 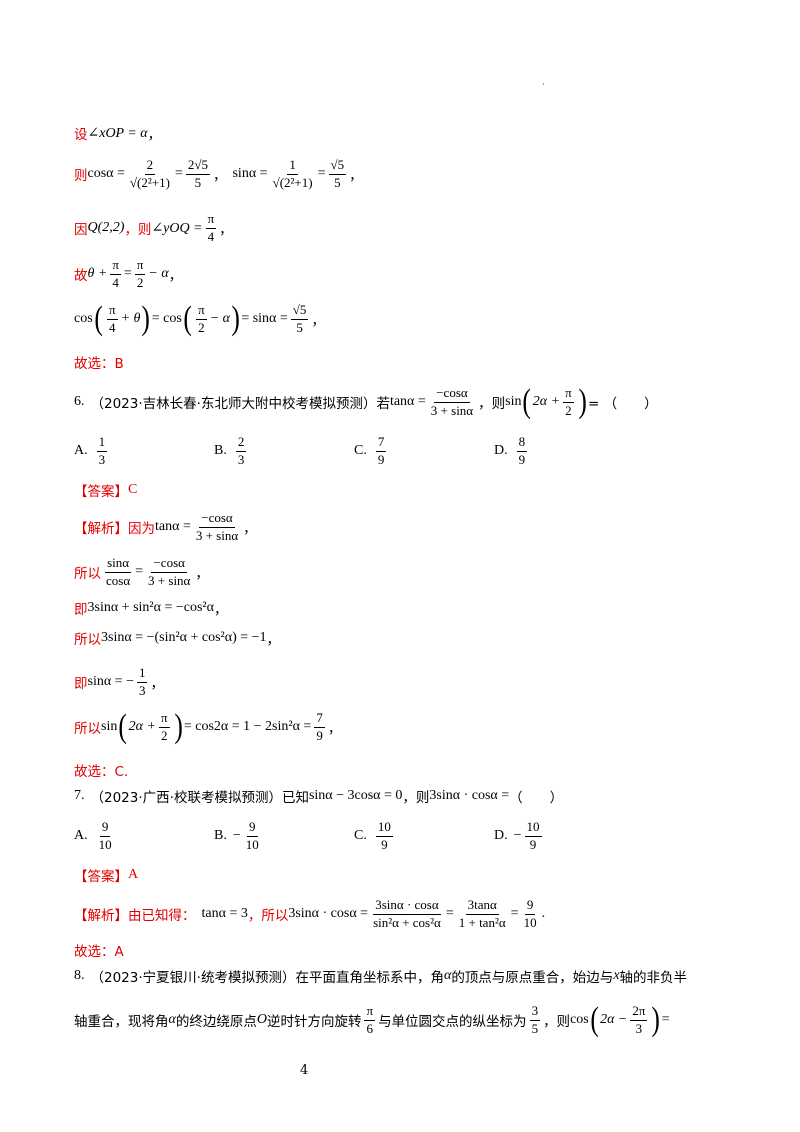 I want to click on math-expr: θ +, so click(x=97, y=274).